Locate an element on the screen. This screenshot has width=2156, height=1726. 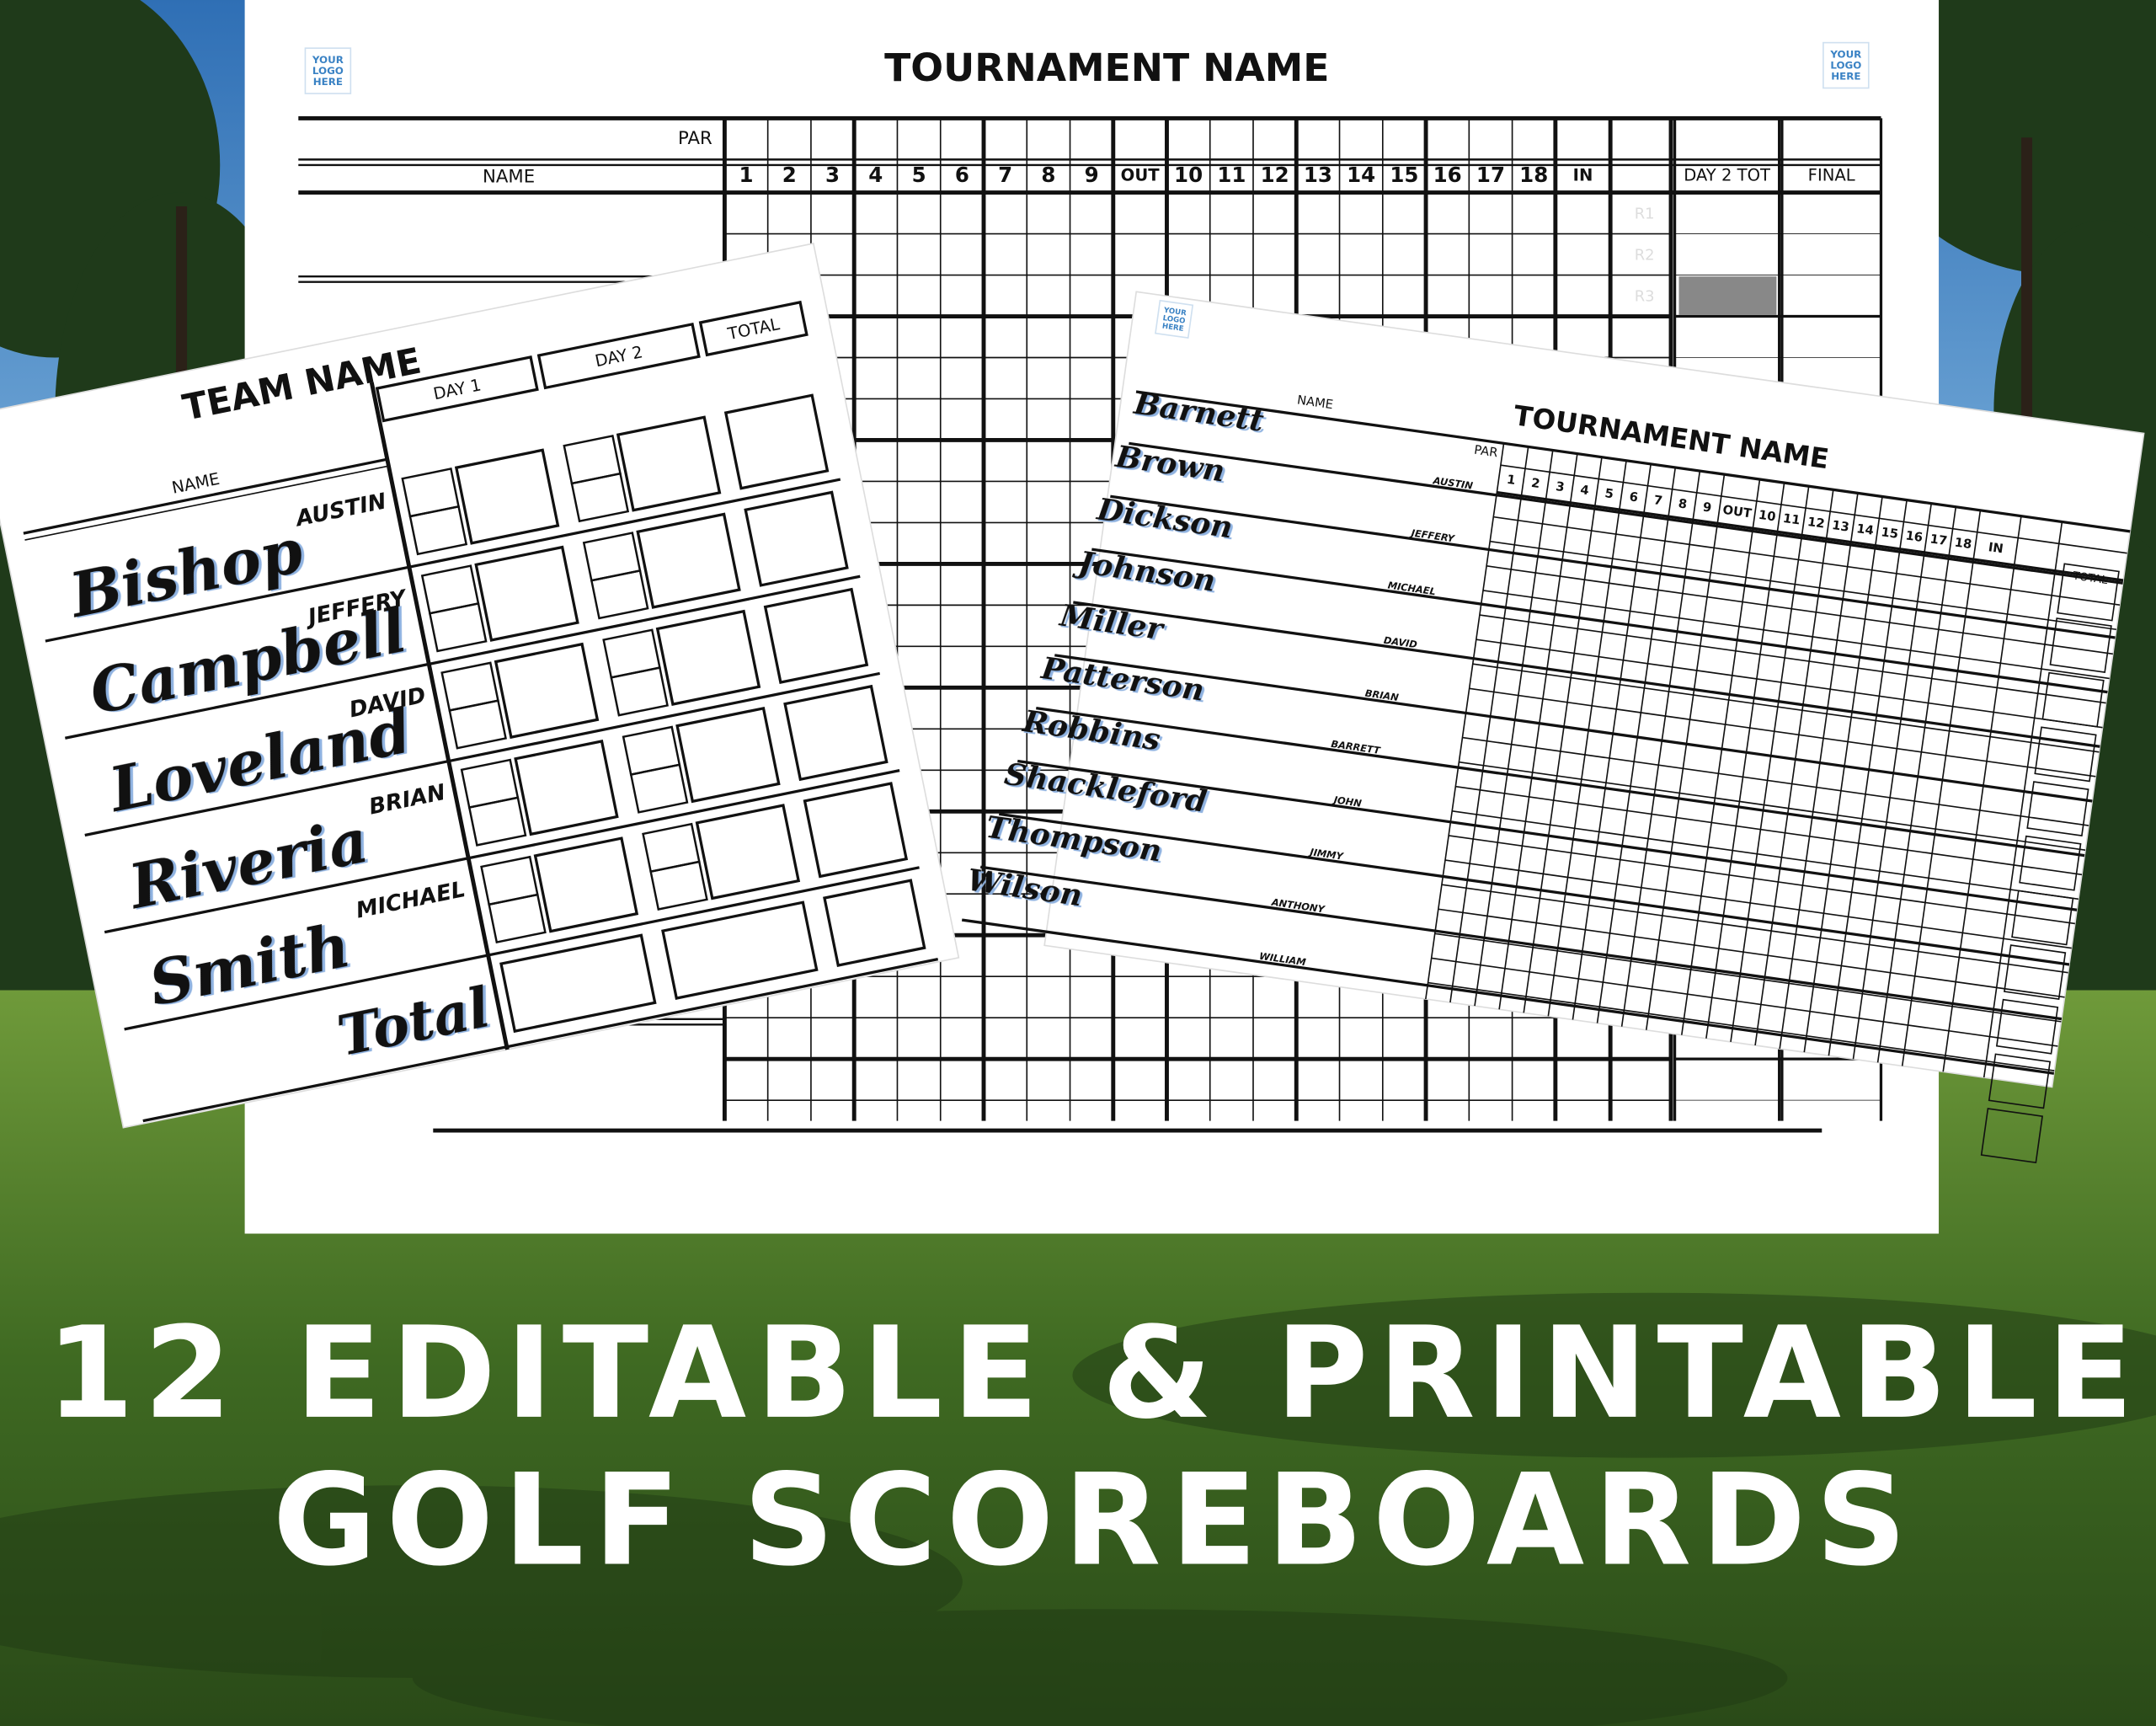
hole-label: 3 is located at coordinates (1560, 487).